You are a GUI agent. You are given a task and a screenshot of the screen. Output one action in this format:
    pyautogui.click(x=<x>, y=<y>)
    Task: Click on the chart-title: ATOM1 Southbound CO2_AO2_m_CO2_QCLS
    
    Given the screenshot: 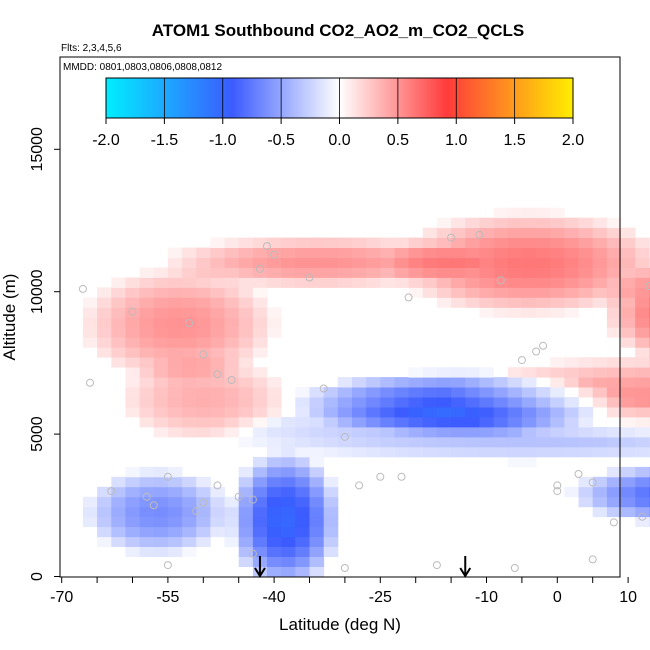 What is the action you would take?
    pyautogui.click(x=338, y=30)
    